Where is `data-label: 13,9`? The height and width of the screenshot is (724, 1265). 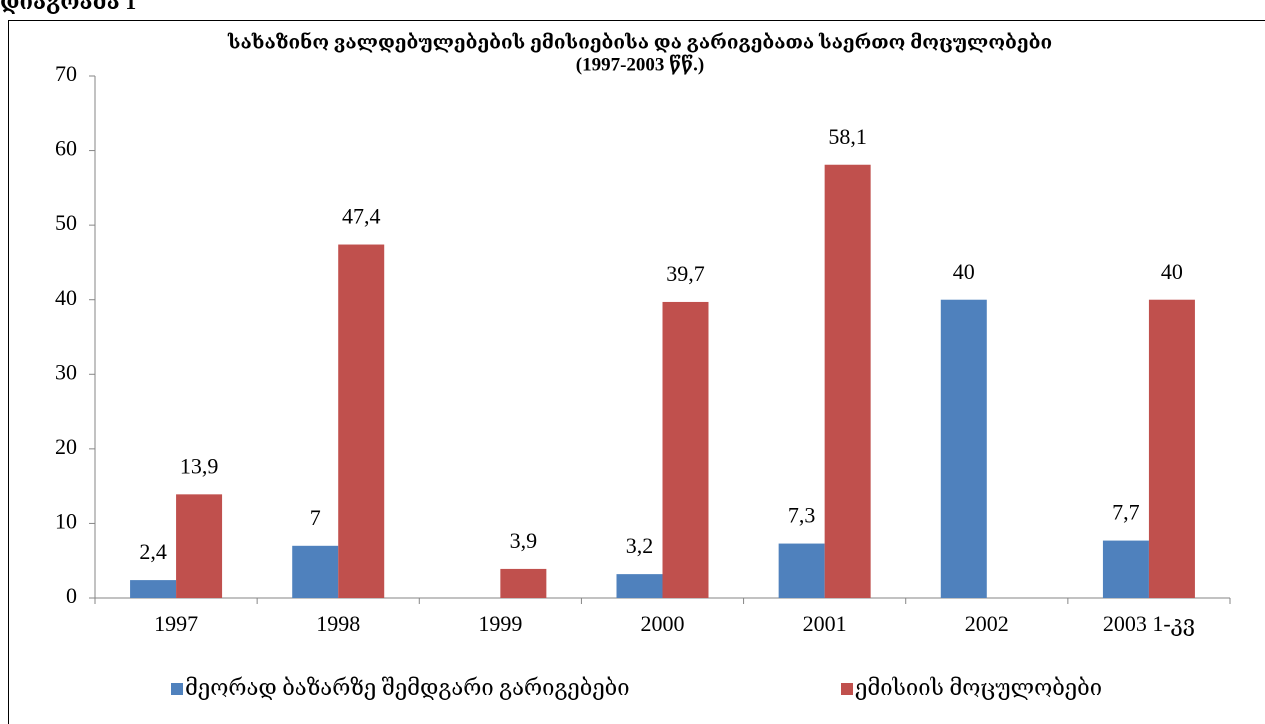 data-label: 13,9 is located at coordinates (199, 465).